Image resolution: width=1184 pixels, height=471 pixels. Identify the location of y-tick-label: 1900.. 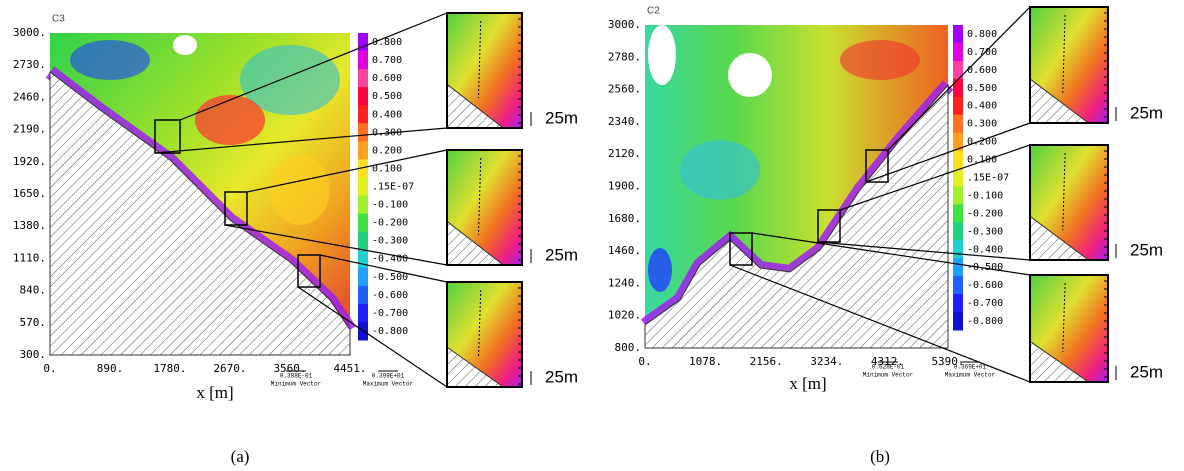
(624, 186).